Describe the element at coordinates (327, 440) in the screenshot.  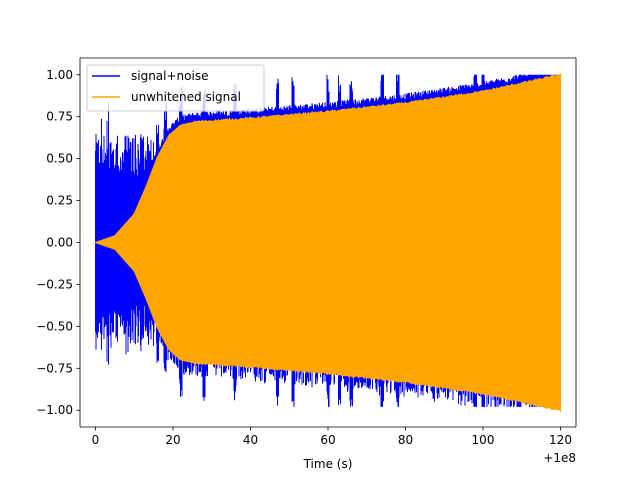
I see `x-tick-label: 60` at that location.